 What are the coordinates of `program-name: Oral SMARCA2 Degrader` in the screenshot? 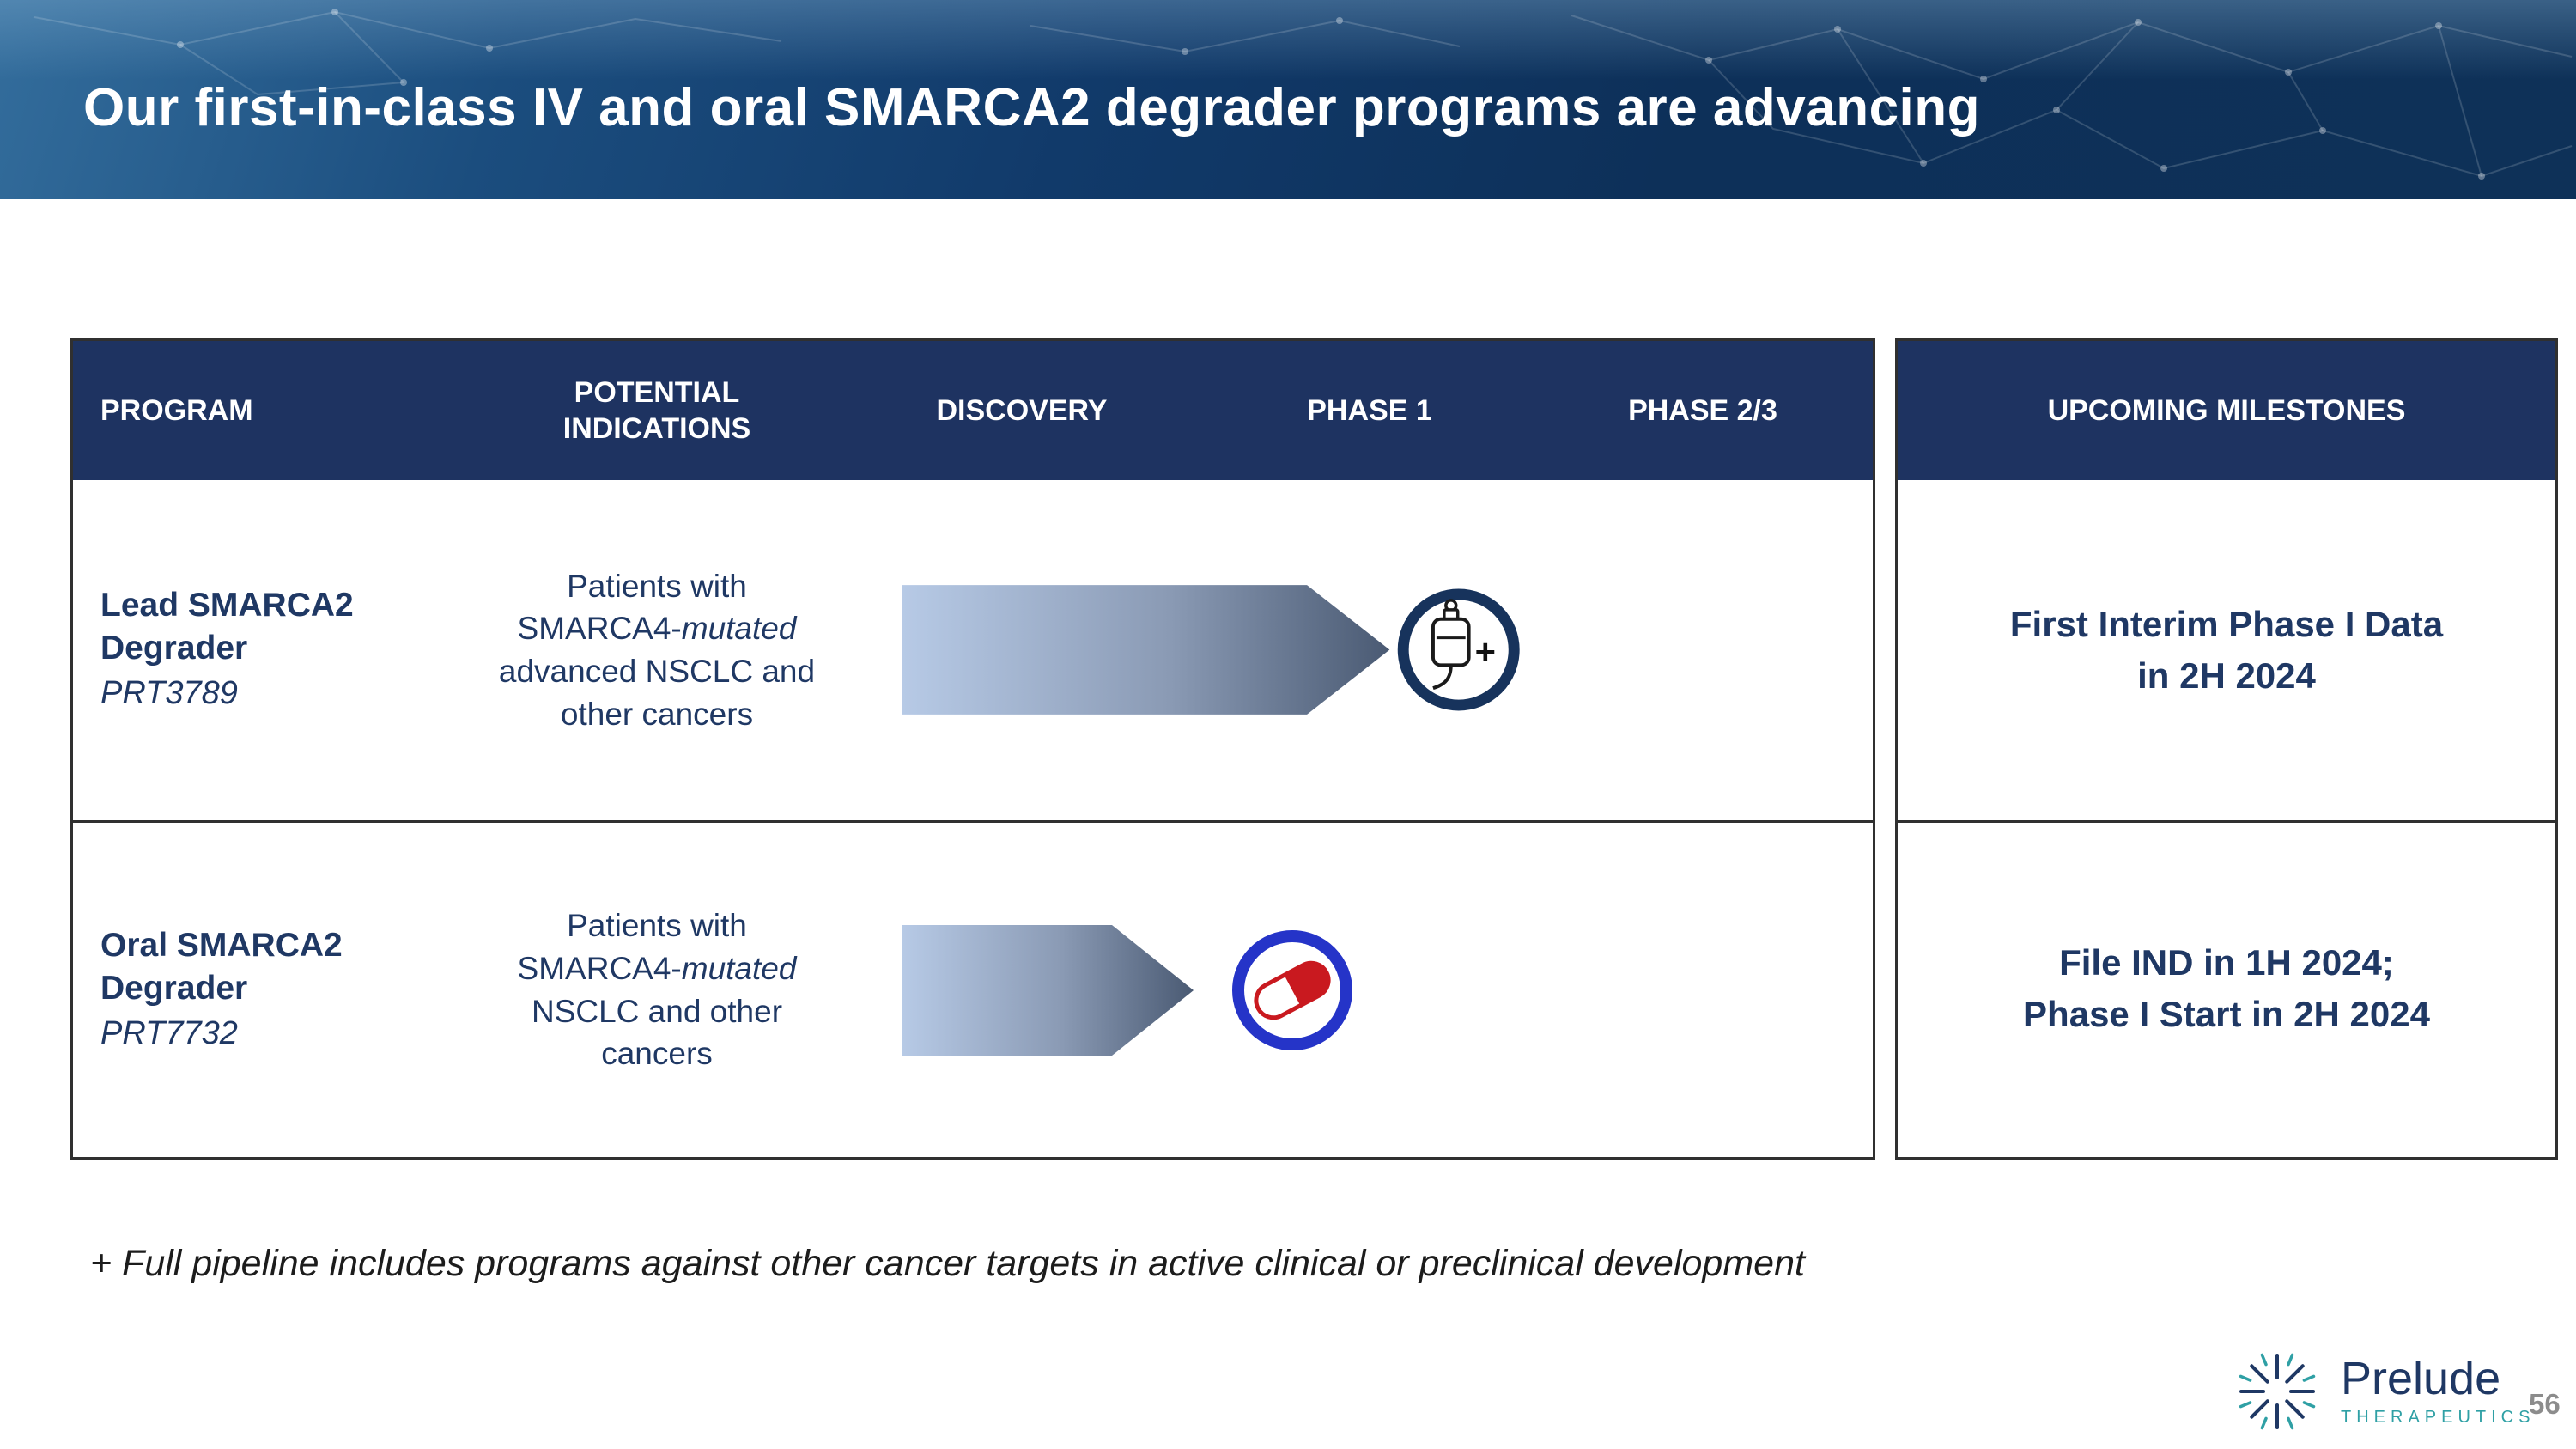 It's located at (221, 967).